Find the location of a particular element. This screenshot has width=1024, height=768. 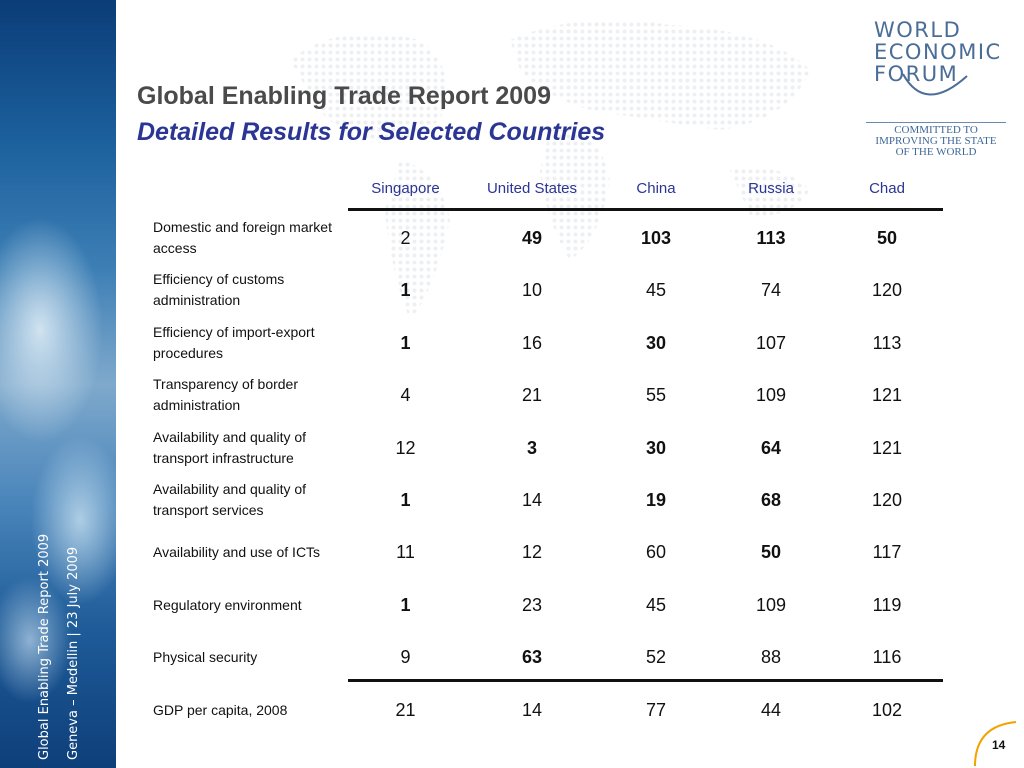

rank-cell: 10 is located at coordinates (532, 289).